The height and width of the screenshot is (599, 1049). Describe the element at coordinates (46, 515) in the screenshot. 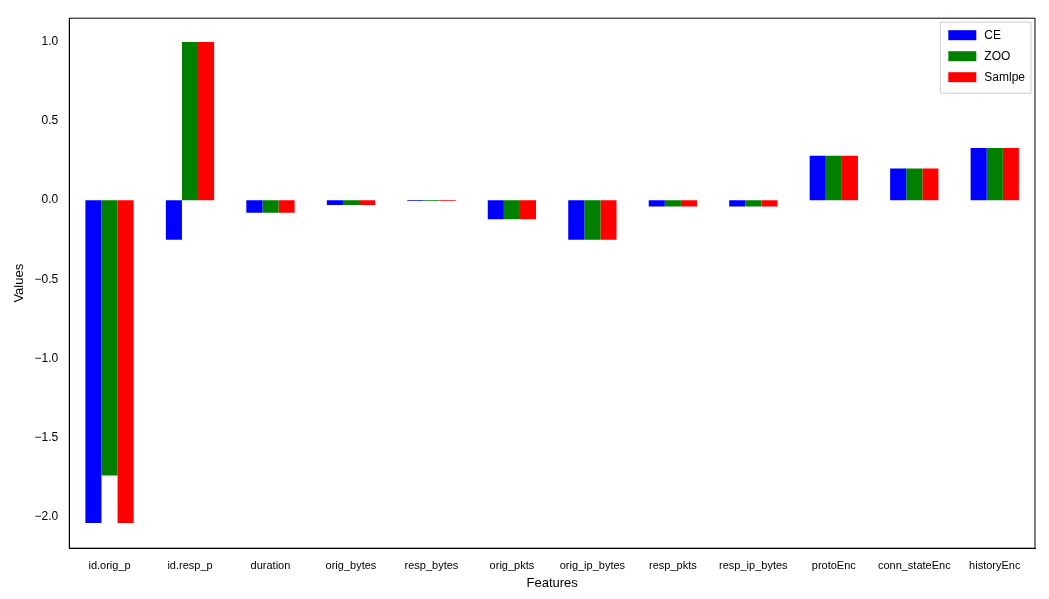

I see `y-tick-label: −2.0` at that location.